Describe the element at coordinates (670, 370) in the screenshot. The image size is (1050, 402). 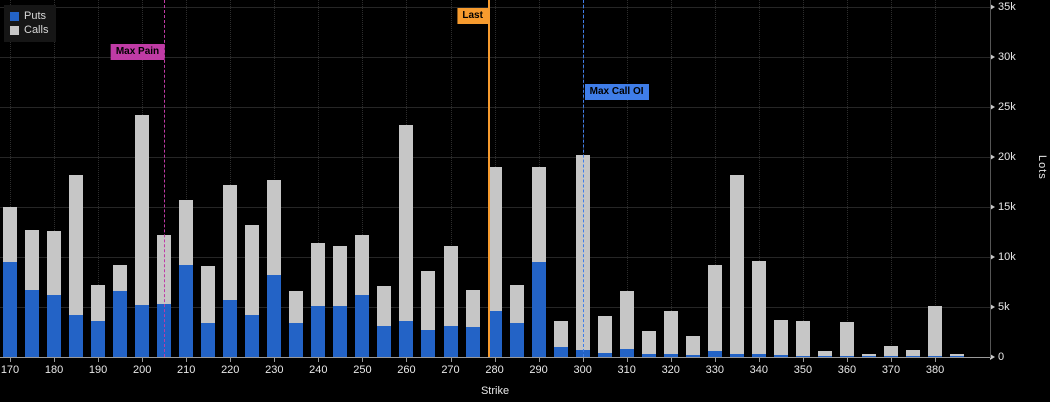
I see `x-tick-label: 320` at that location.